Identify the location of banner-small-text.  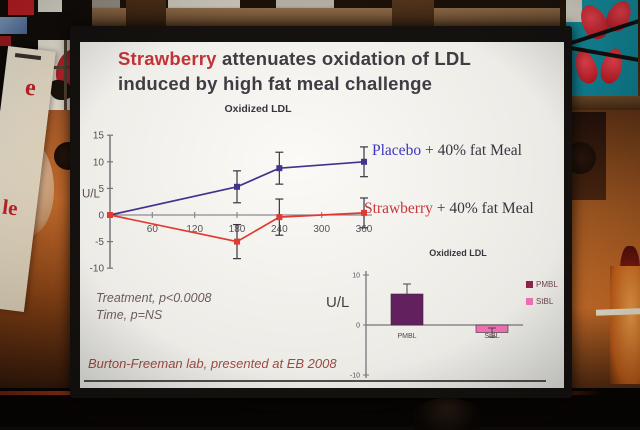
(28, 56).